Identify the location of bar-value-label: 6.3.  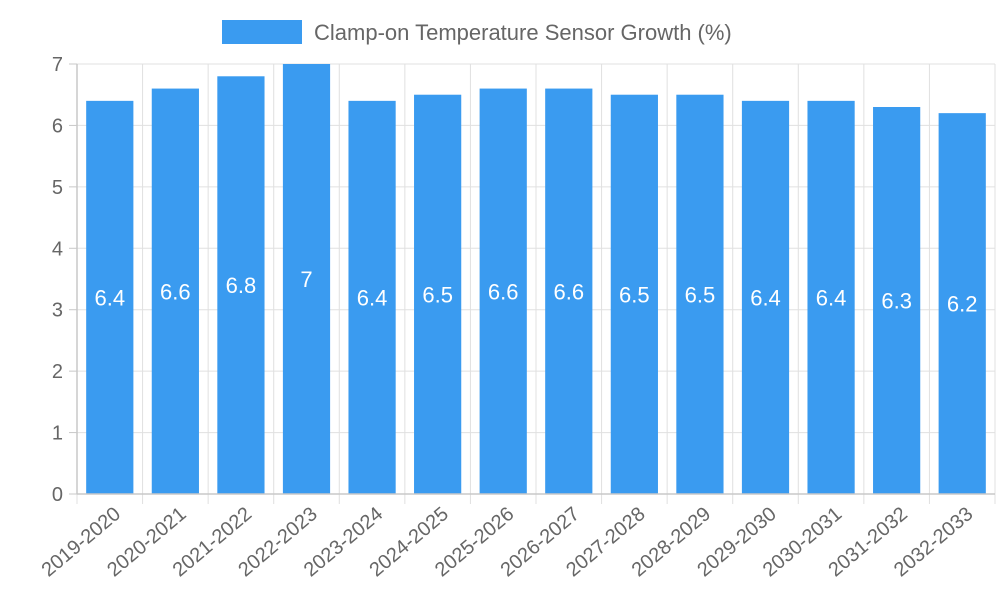
(896, 301).